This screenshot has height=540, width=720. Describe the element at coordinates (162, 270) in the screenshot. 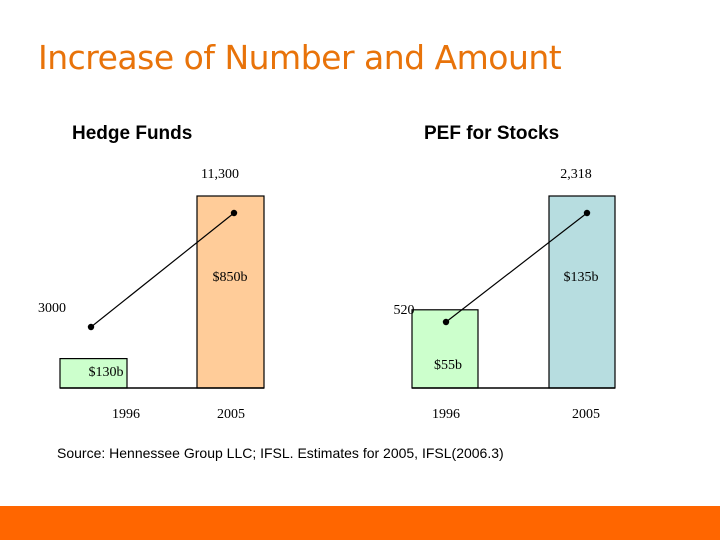

I see `hedge-funds-count-line` at that location.